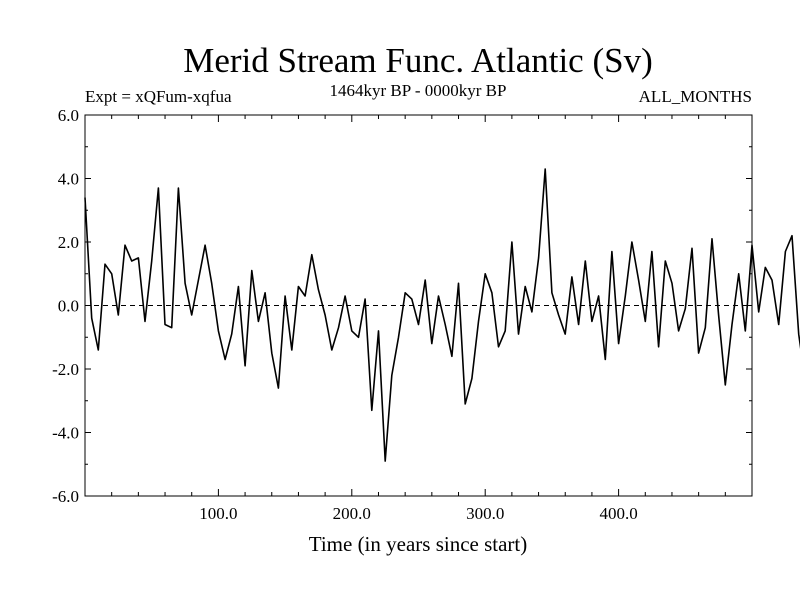 This screenshot has width=800, height=600. Describe the element at coordinates (68, 242) in the screenshot. I see `y-tick-label: 2.0` at that location.